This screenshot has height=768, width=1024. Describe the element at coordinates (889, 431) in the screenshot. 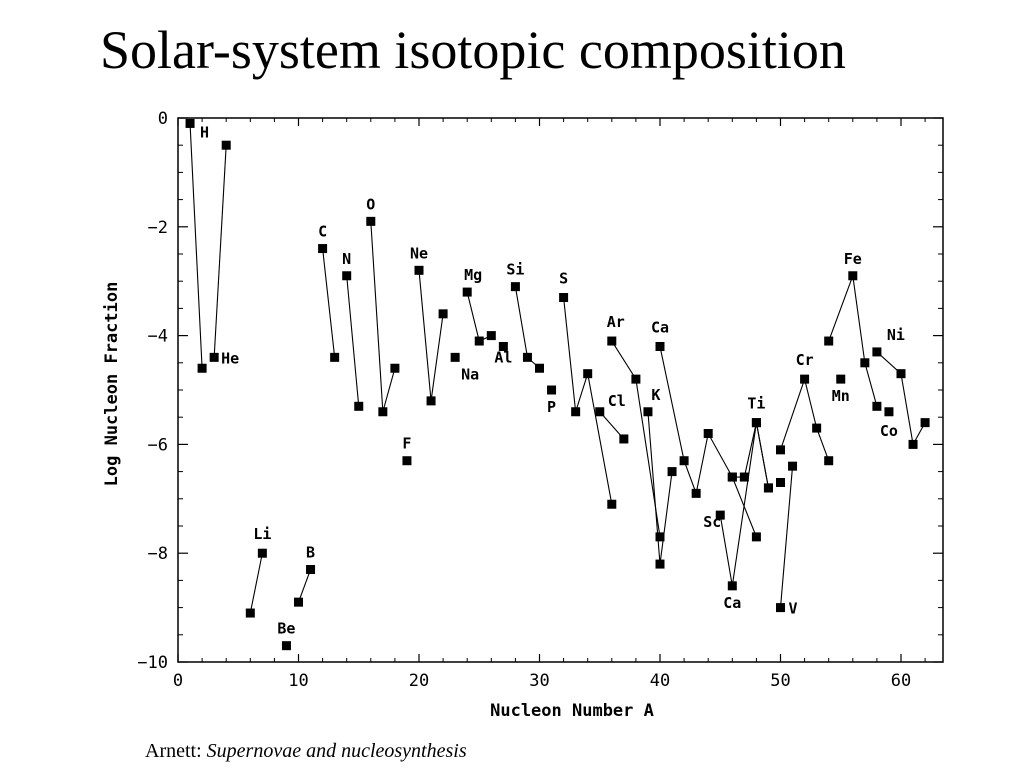

I see `element-label: Co` at that location.